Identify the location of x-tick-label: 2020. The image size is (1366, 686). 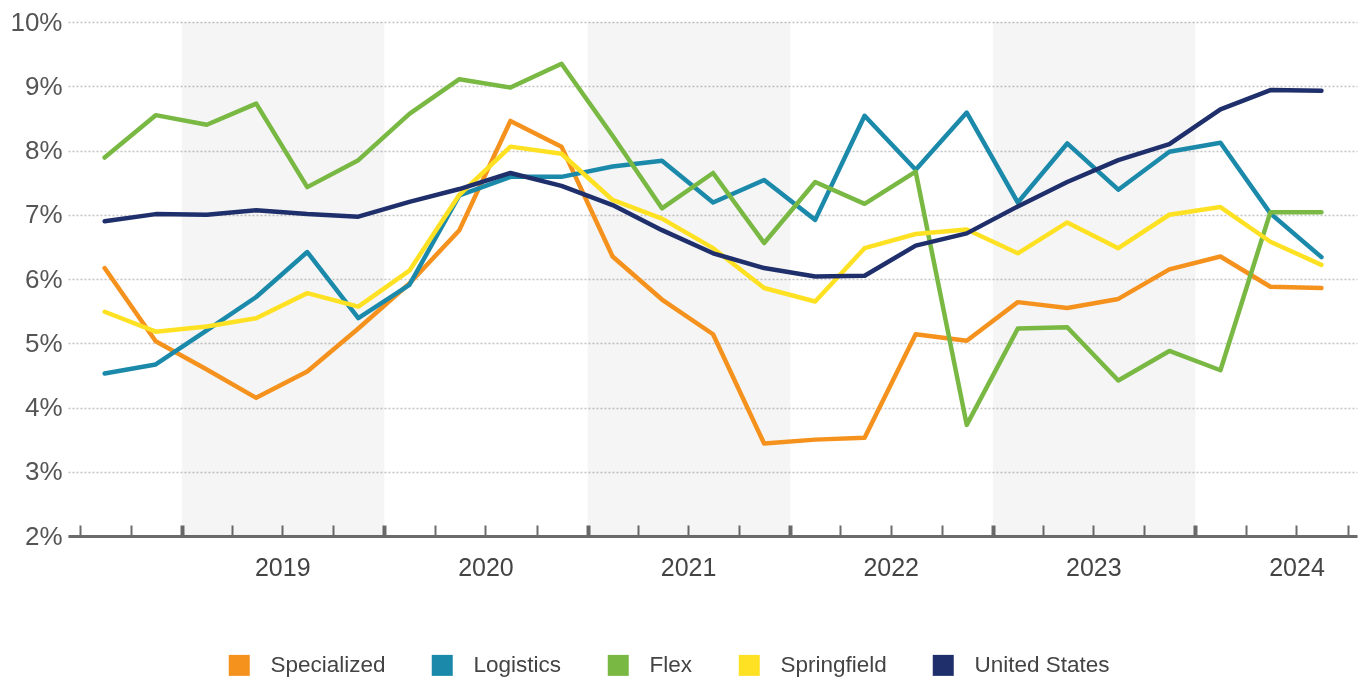
(486, 566).